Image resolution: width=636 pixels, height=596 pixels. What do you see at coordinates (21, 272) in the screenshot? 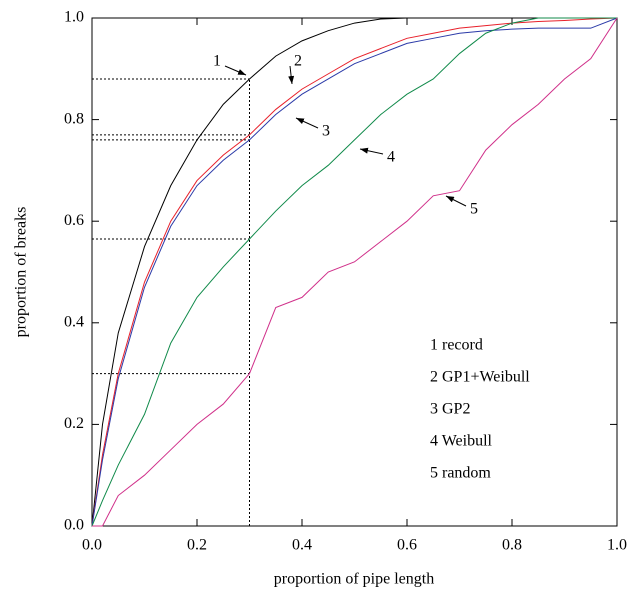
I see `y-axis-title: proportion of breaks` at bounding box center [21, 272].